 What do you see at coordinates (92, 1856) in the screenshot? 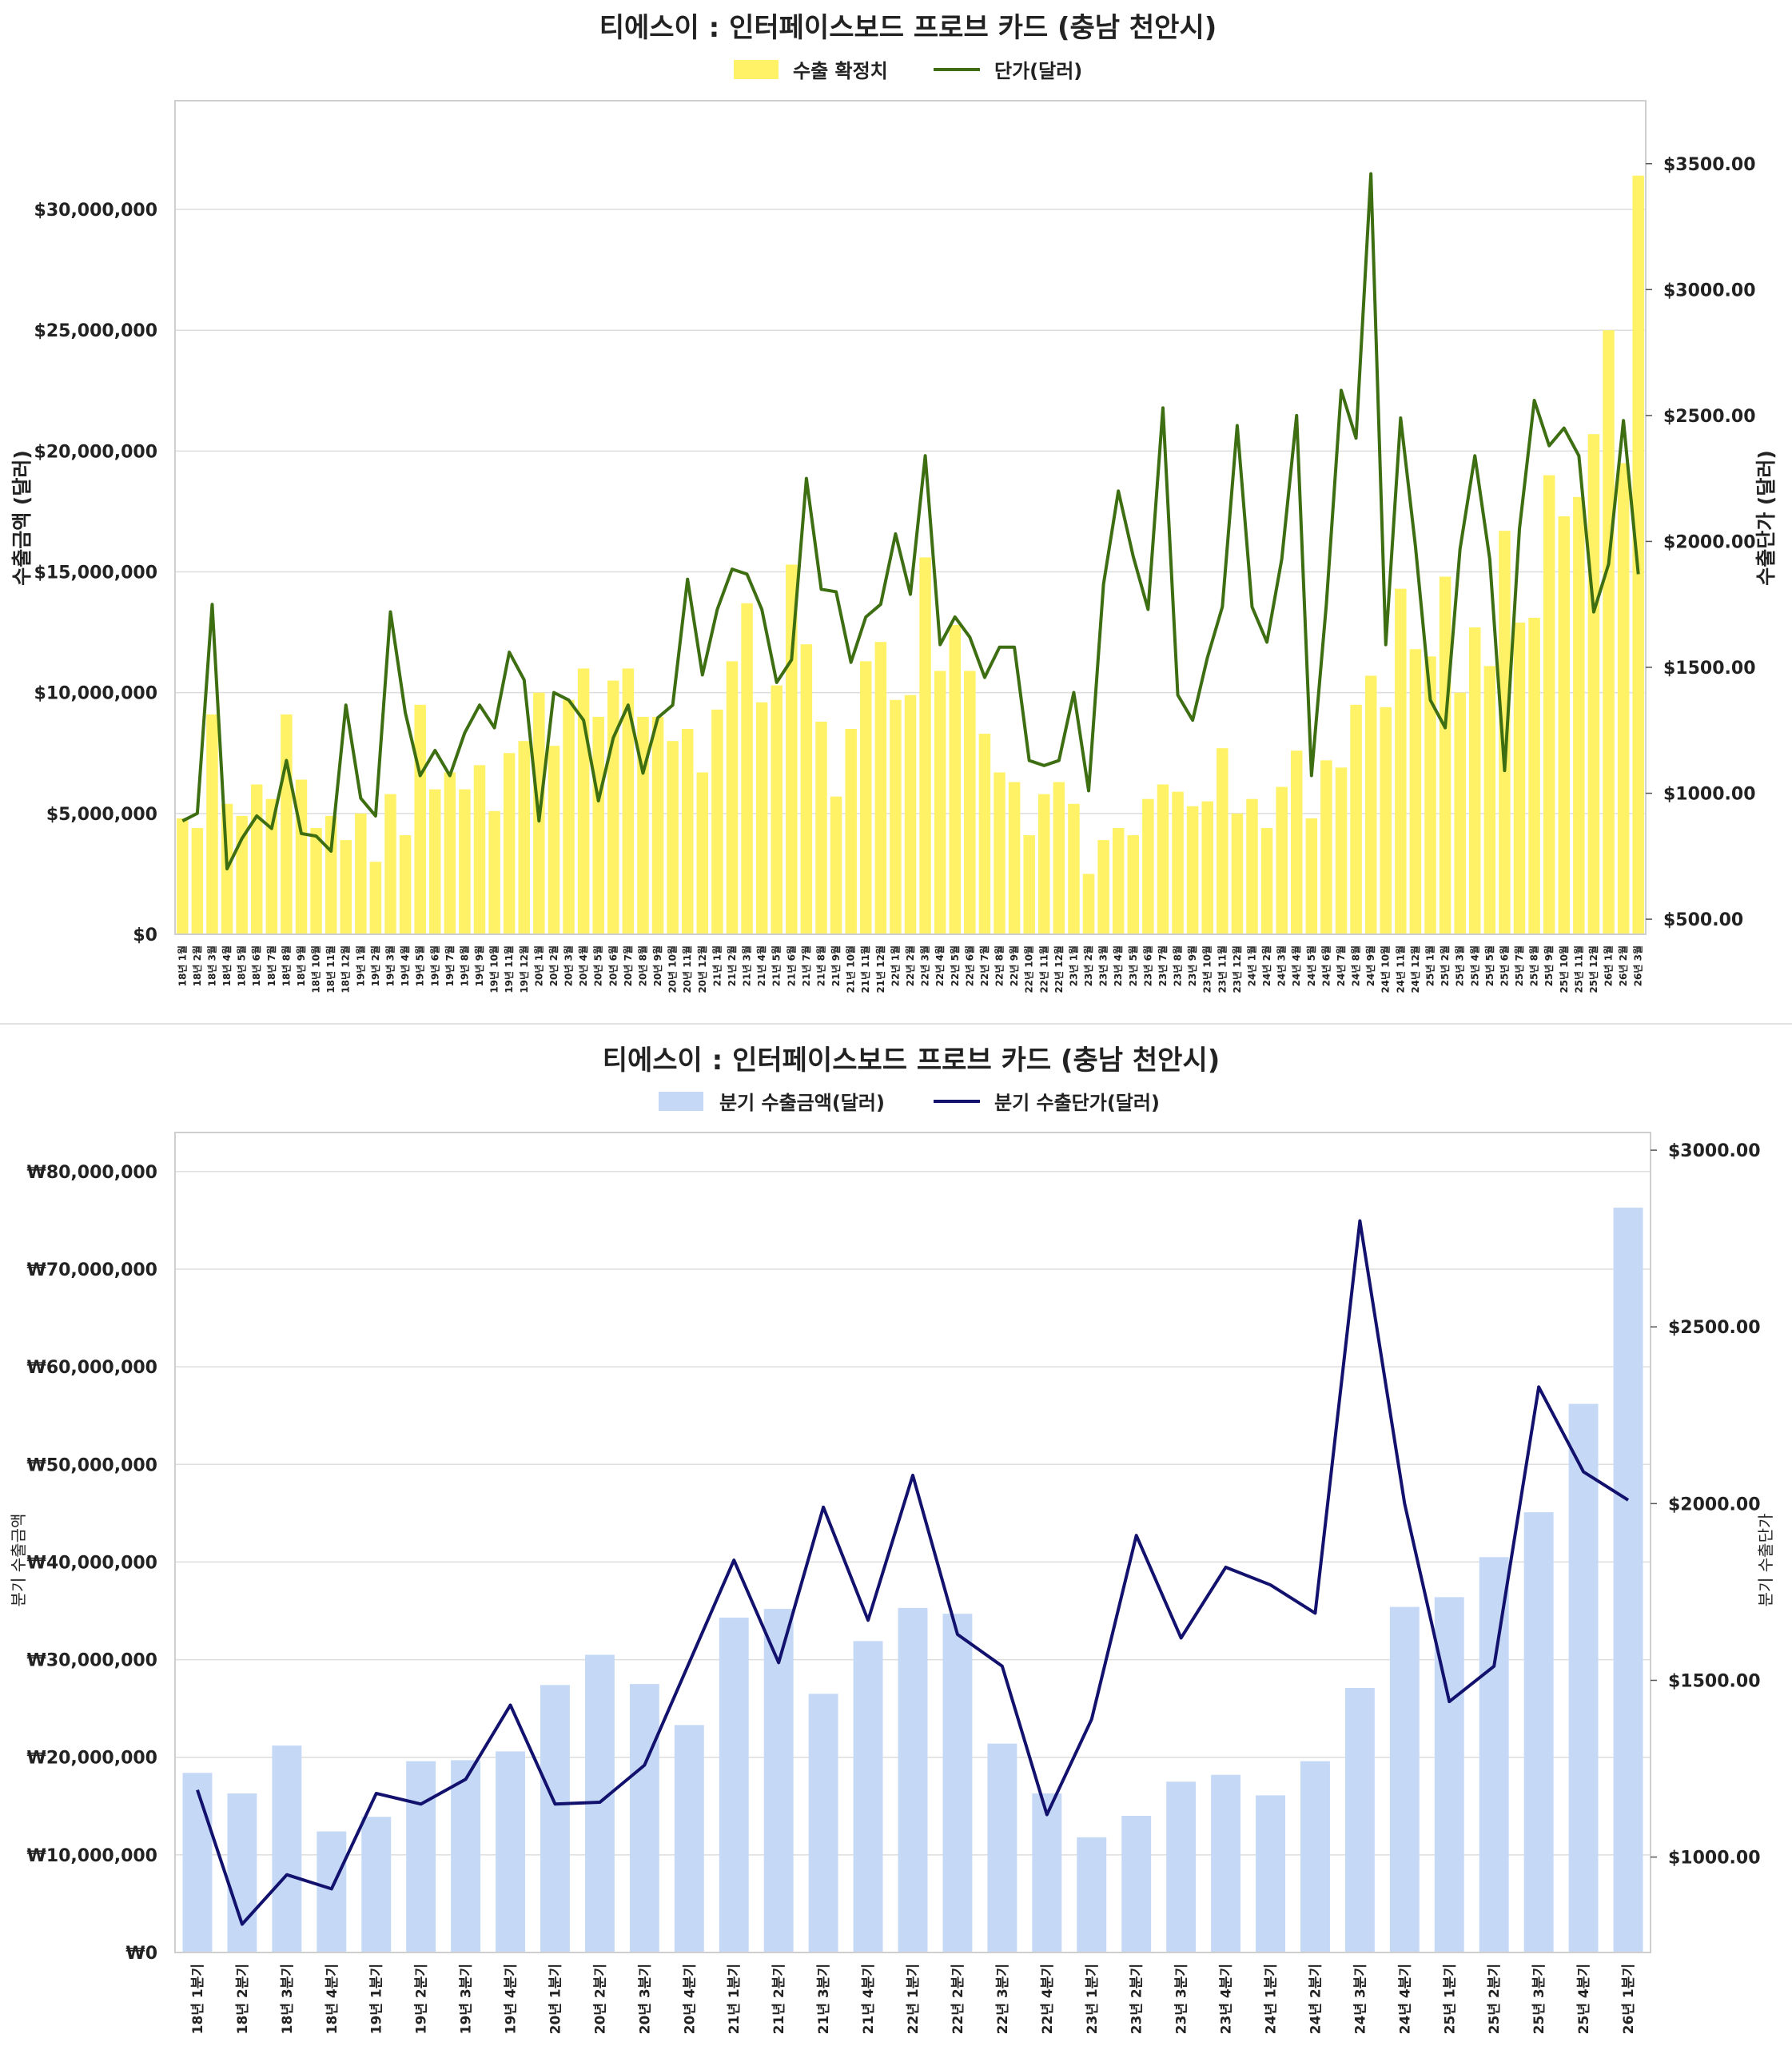
I see `left-tick-label: ₩10,000,000` at bounding box center [92, 1856].